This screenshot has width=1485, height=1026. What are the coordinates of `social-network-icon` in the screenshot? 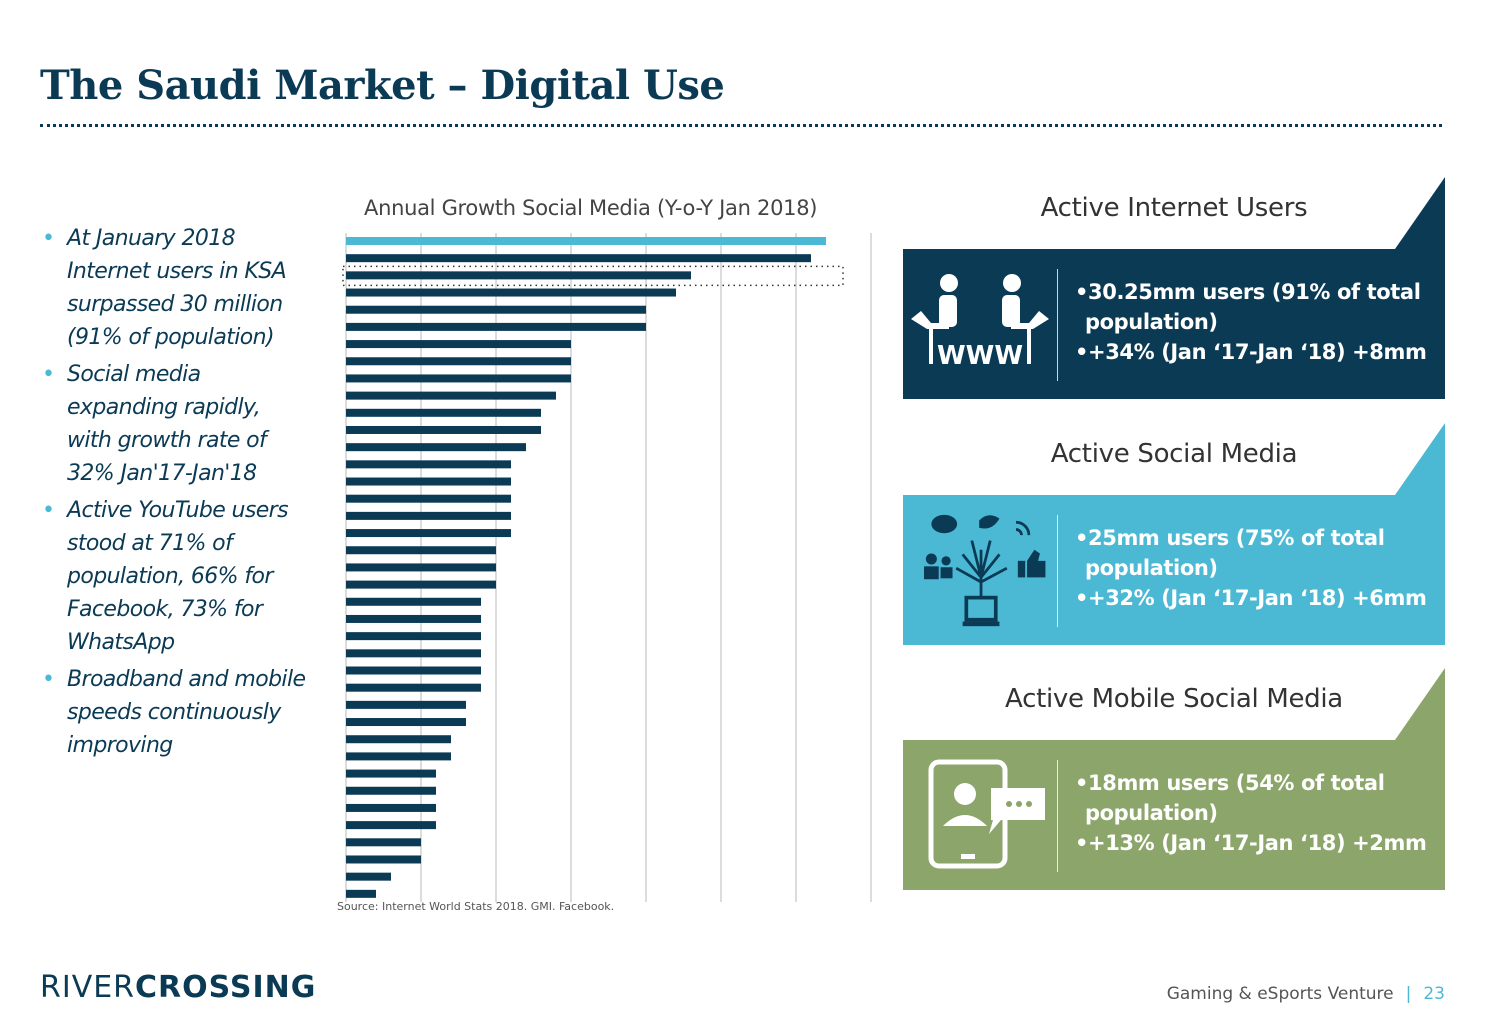 It's located at (985, 570).